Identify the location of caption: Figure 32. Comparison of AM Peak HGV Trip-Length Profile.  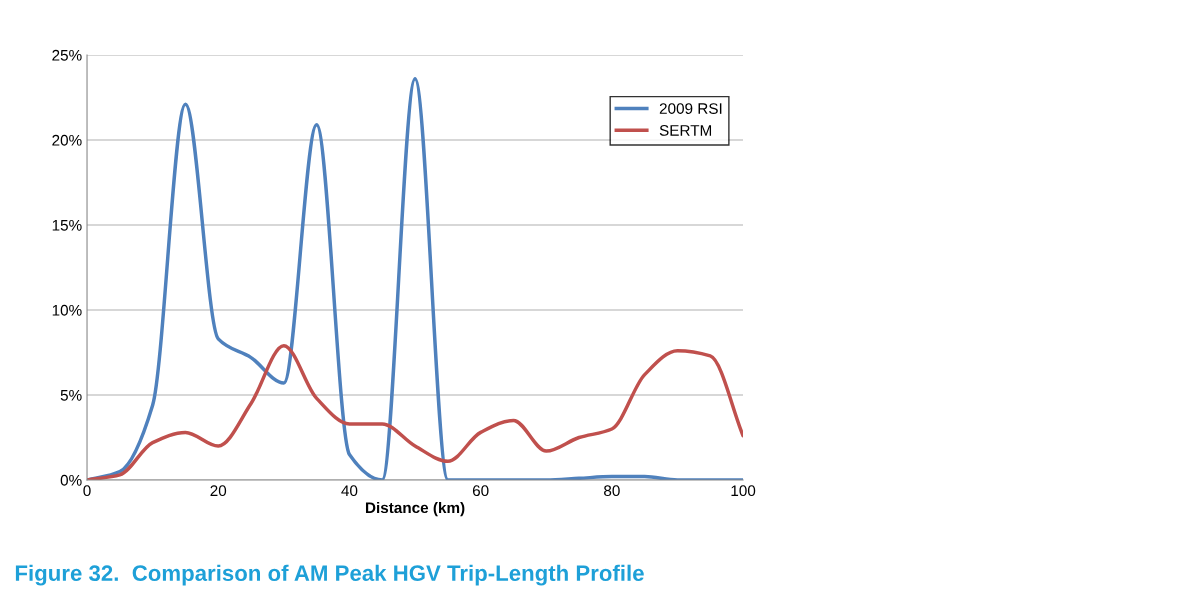
(329, 575).